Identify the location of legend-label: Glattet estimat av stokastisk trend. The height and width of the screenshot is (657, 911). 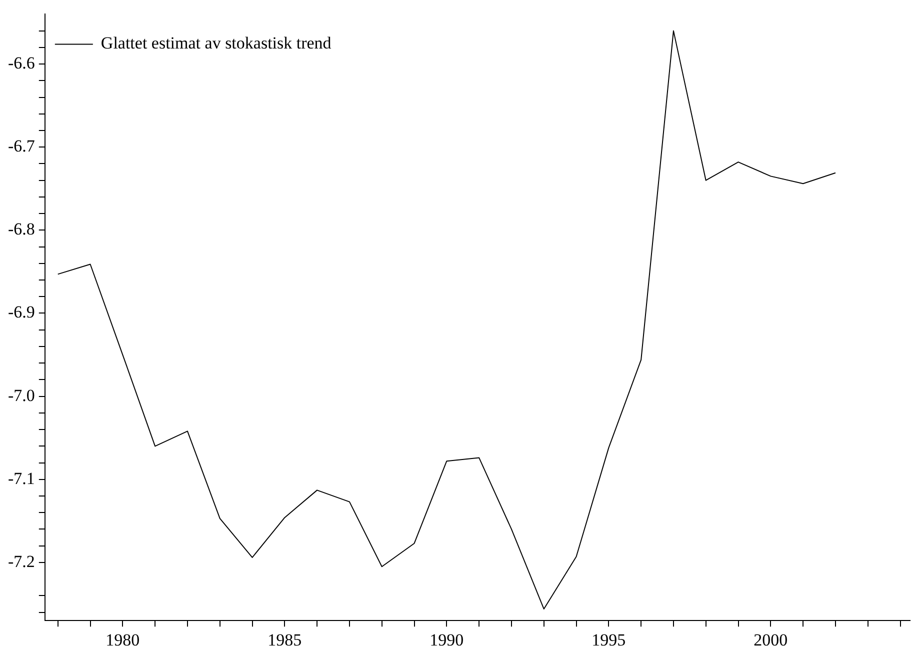
(216, 43).